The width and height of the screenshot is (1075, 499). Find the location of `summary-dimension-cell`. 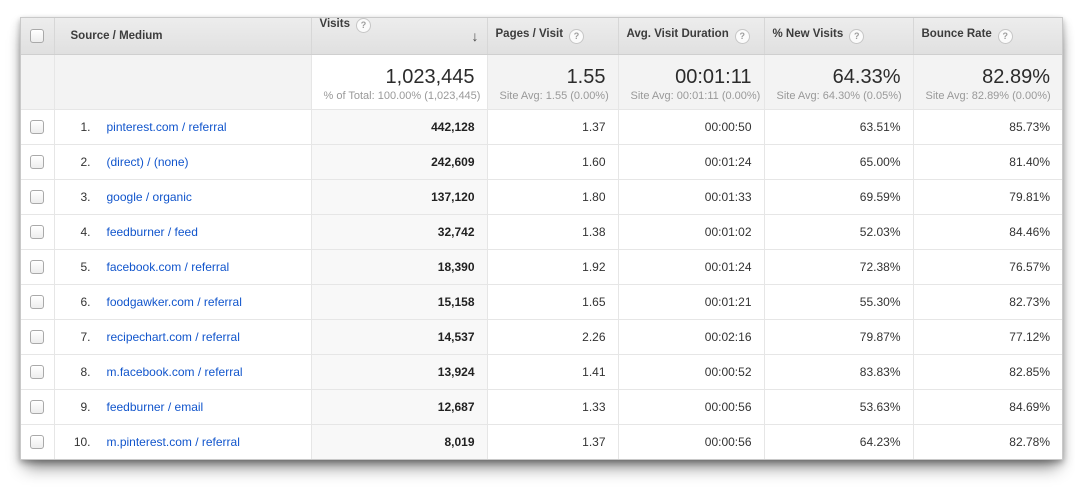

summary-dimension-cell is located at coordinates (182, 82).